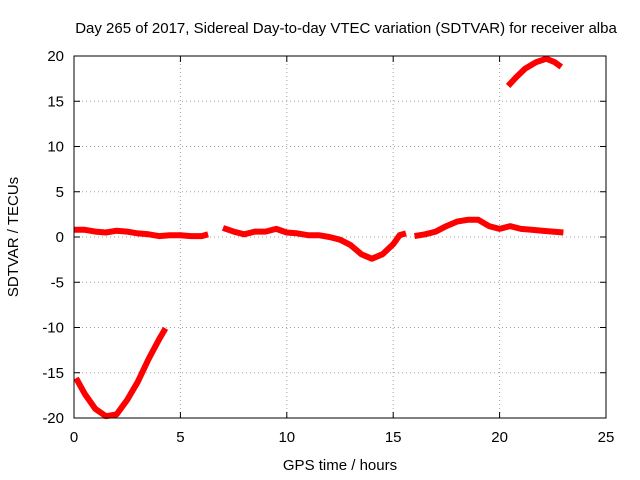 This screenshot has width=640, height=480. What do you see at coordinates (53, 328) in the screenshot?
I see `y-tick-label: -10` at bounding box center [53, 328].